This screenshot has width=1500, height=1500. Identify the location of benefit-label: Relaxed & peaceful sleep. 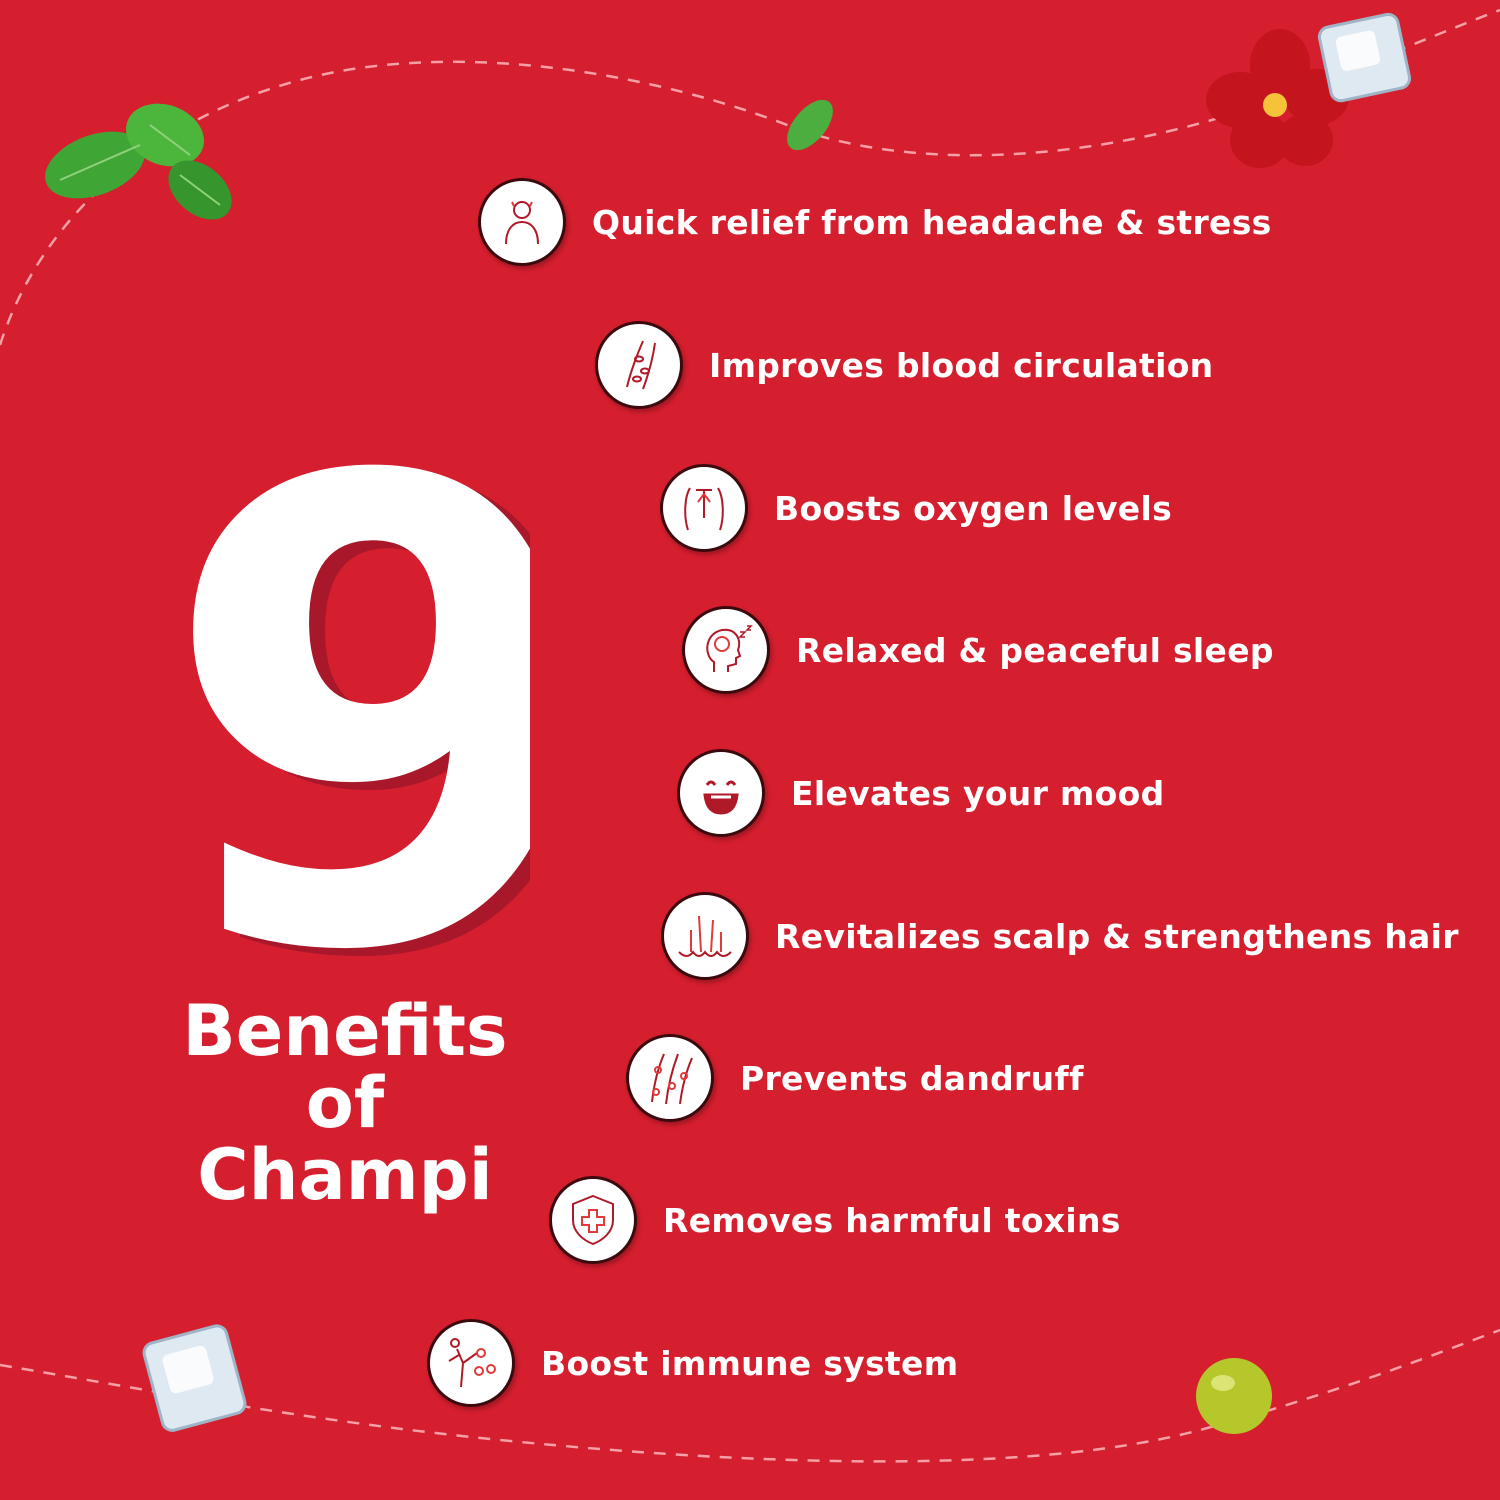
(1035, 650).